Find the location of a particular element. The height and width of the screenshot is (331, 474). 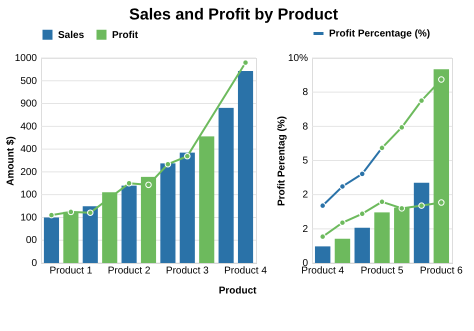

legend-label: Profit is located at coordinates (125, 35).